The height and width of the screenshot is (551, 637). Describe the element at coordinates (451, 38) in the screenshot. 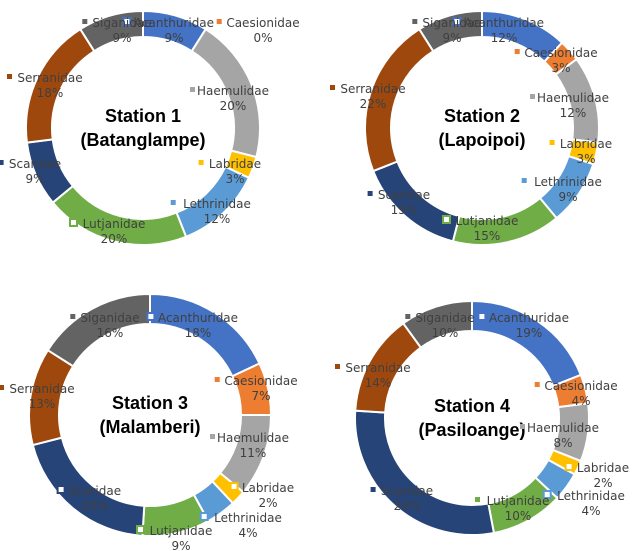

I see `data-label-value-siganidae: 9%` at that location.